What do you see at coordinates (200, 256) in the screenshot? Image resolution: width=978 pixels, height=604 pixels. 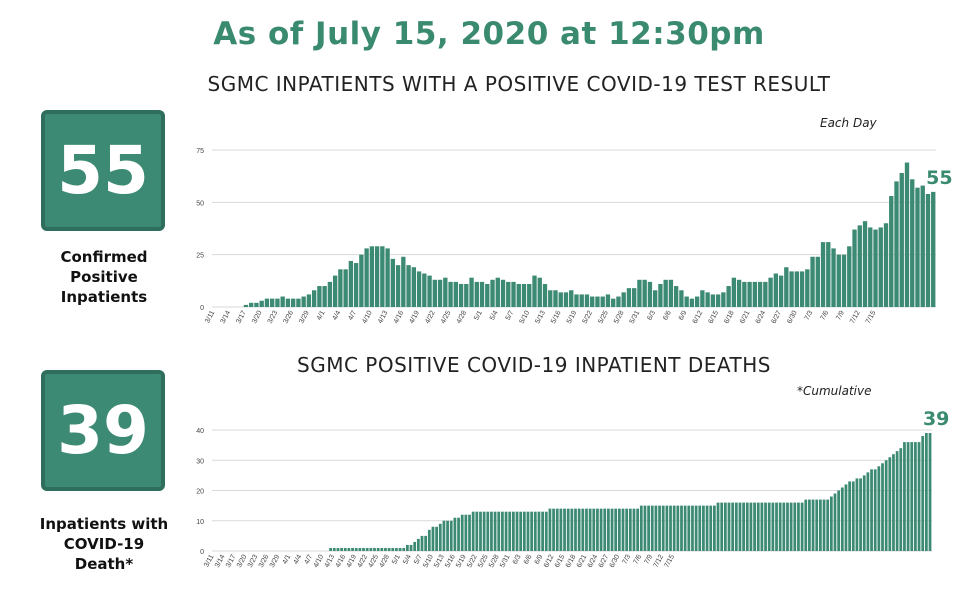 I see `inpatients-y-tick-label: 25` at bounding box center [200, 256].